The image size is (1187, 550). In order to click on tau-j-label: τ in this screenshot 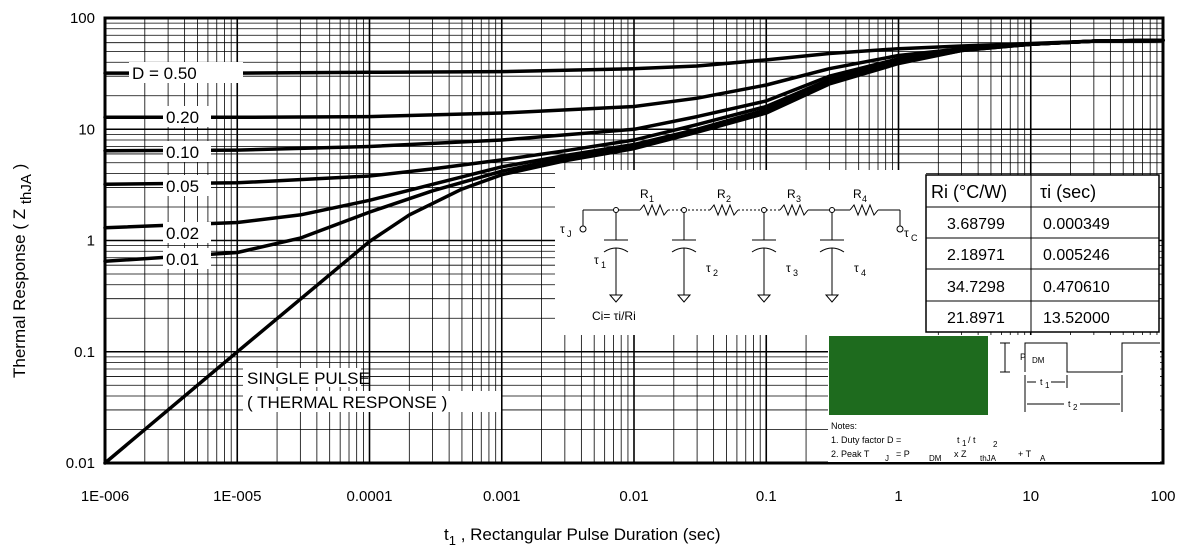, I will do `click(562, 229)`.